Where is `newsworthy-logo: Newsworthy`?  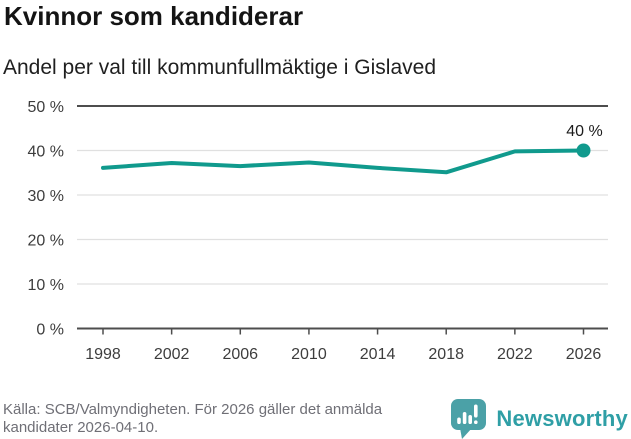 newsworthy-logo: Newsworthy is located at coordinates (539, 418).